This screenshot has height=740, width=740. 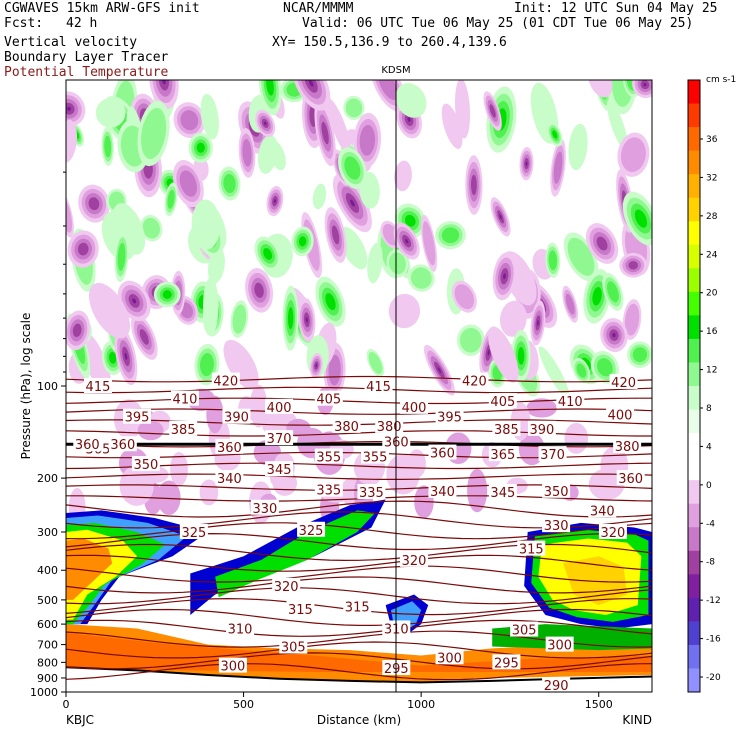 What do you see at coordinates (704, 386) in the screenshot?
I see `colorbar: 36 32 28 24 20 16 12 8 4 0 -4 -8 -12 -16 -20` at bounding box center [704, 386].